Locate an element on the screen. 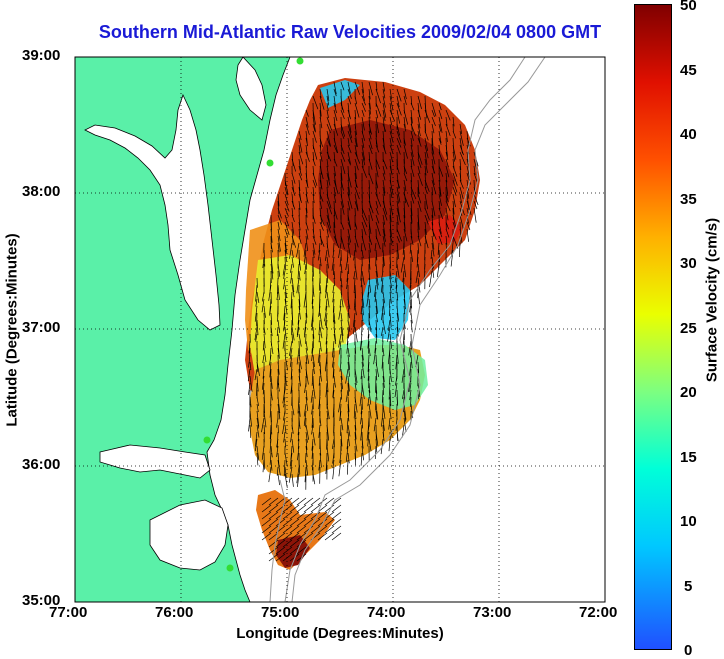 This screenshot has width=724, height=659. y-tick-label: 36:00 is located at coordinates (41, 464).